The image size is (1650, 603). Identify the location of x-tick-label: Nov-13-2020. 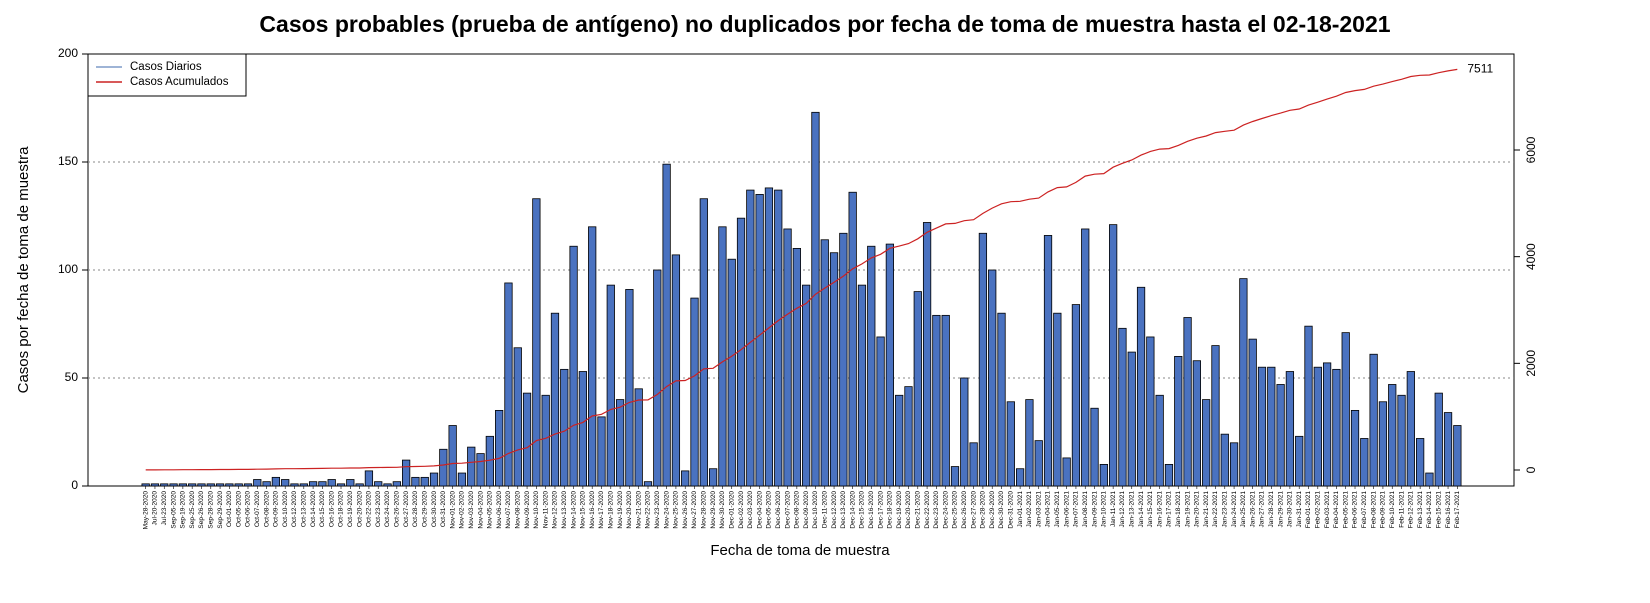
(564, 510).